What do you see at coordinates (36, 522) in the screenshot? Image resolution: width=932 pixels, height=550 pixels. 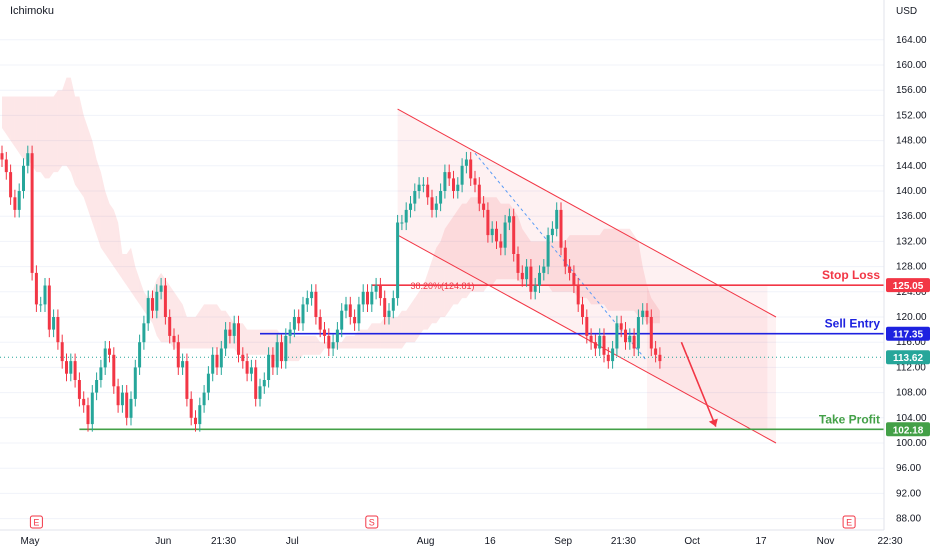 I see `event-marker: E` at bounding box center [36, 522].